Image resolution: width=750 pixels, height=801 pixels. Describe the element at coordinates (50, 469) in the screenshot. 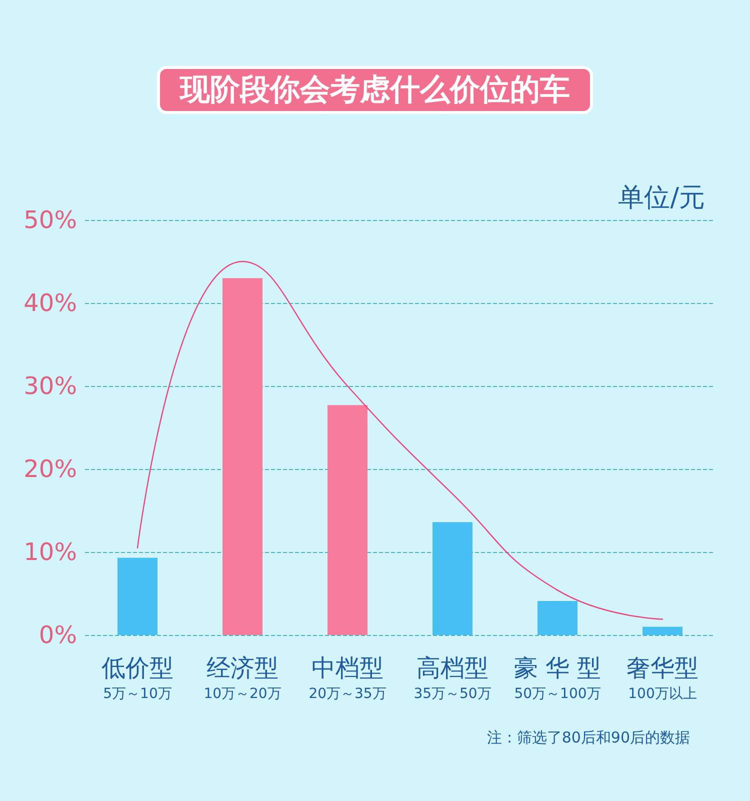

I see `y-tick-label: 20%` at that location.